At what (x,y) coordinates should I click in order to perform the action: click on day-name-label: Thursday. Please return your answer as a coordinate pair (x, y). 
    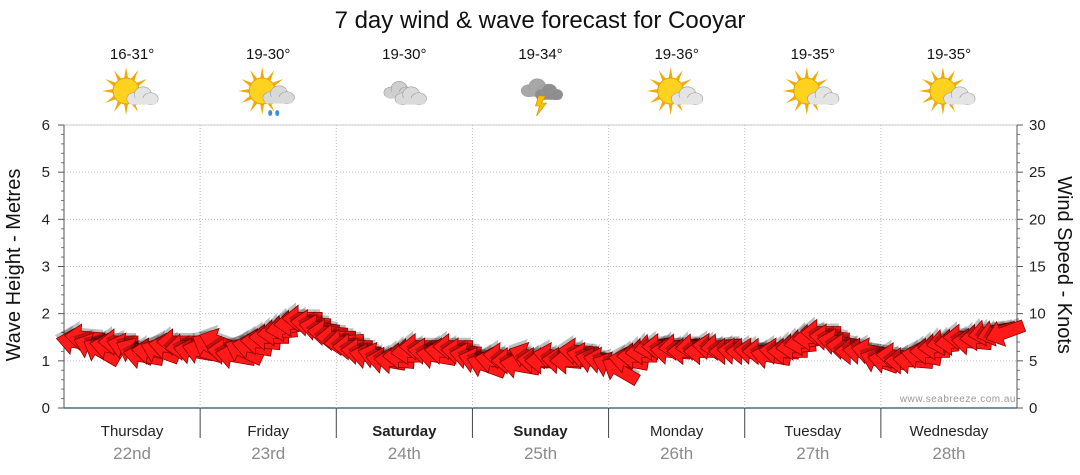
    Looking at the image, I should click on (132, 431).